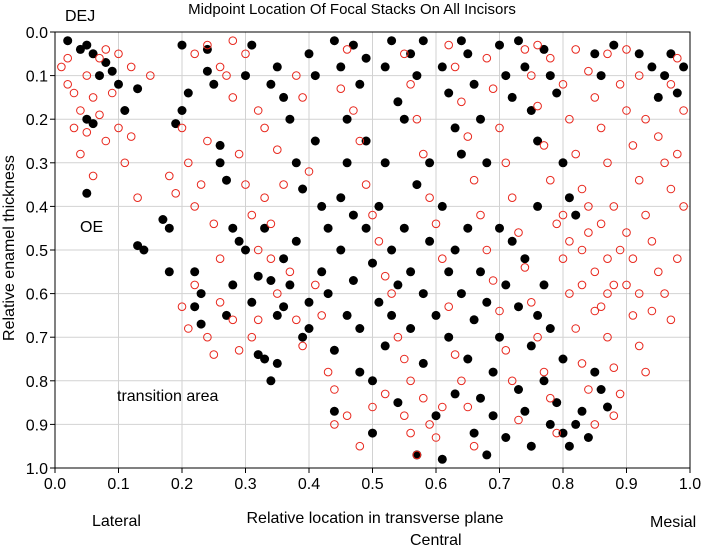  What do you see at coordinates (37, 120) in the screenshot?
I see `y-tick-label: 0.2` at bounding box center [37, 120].